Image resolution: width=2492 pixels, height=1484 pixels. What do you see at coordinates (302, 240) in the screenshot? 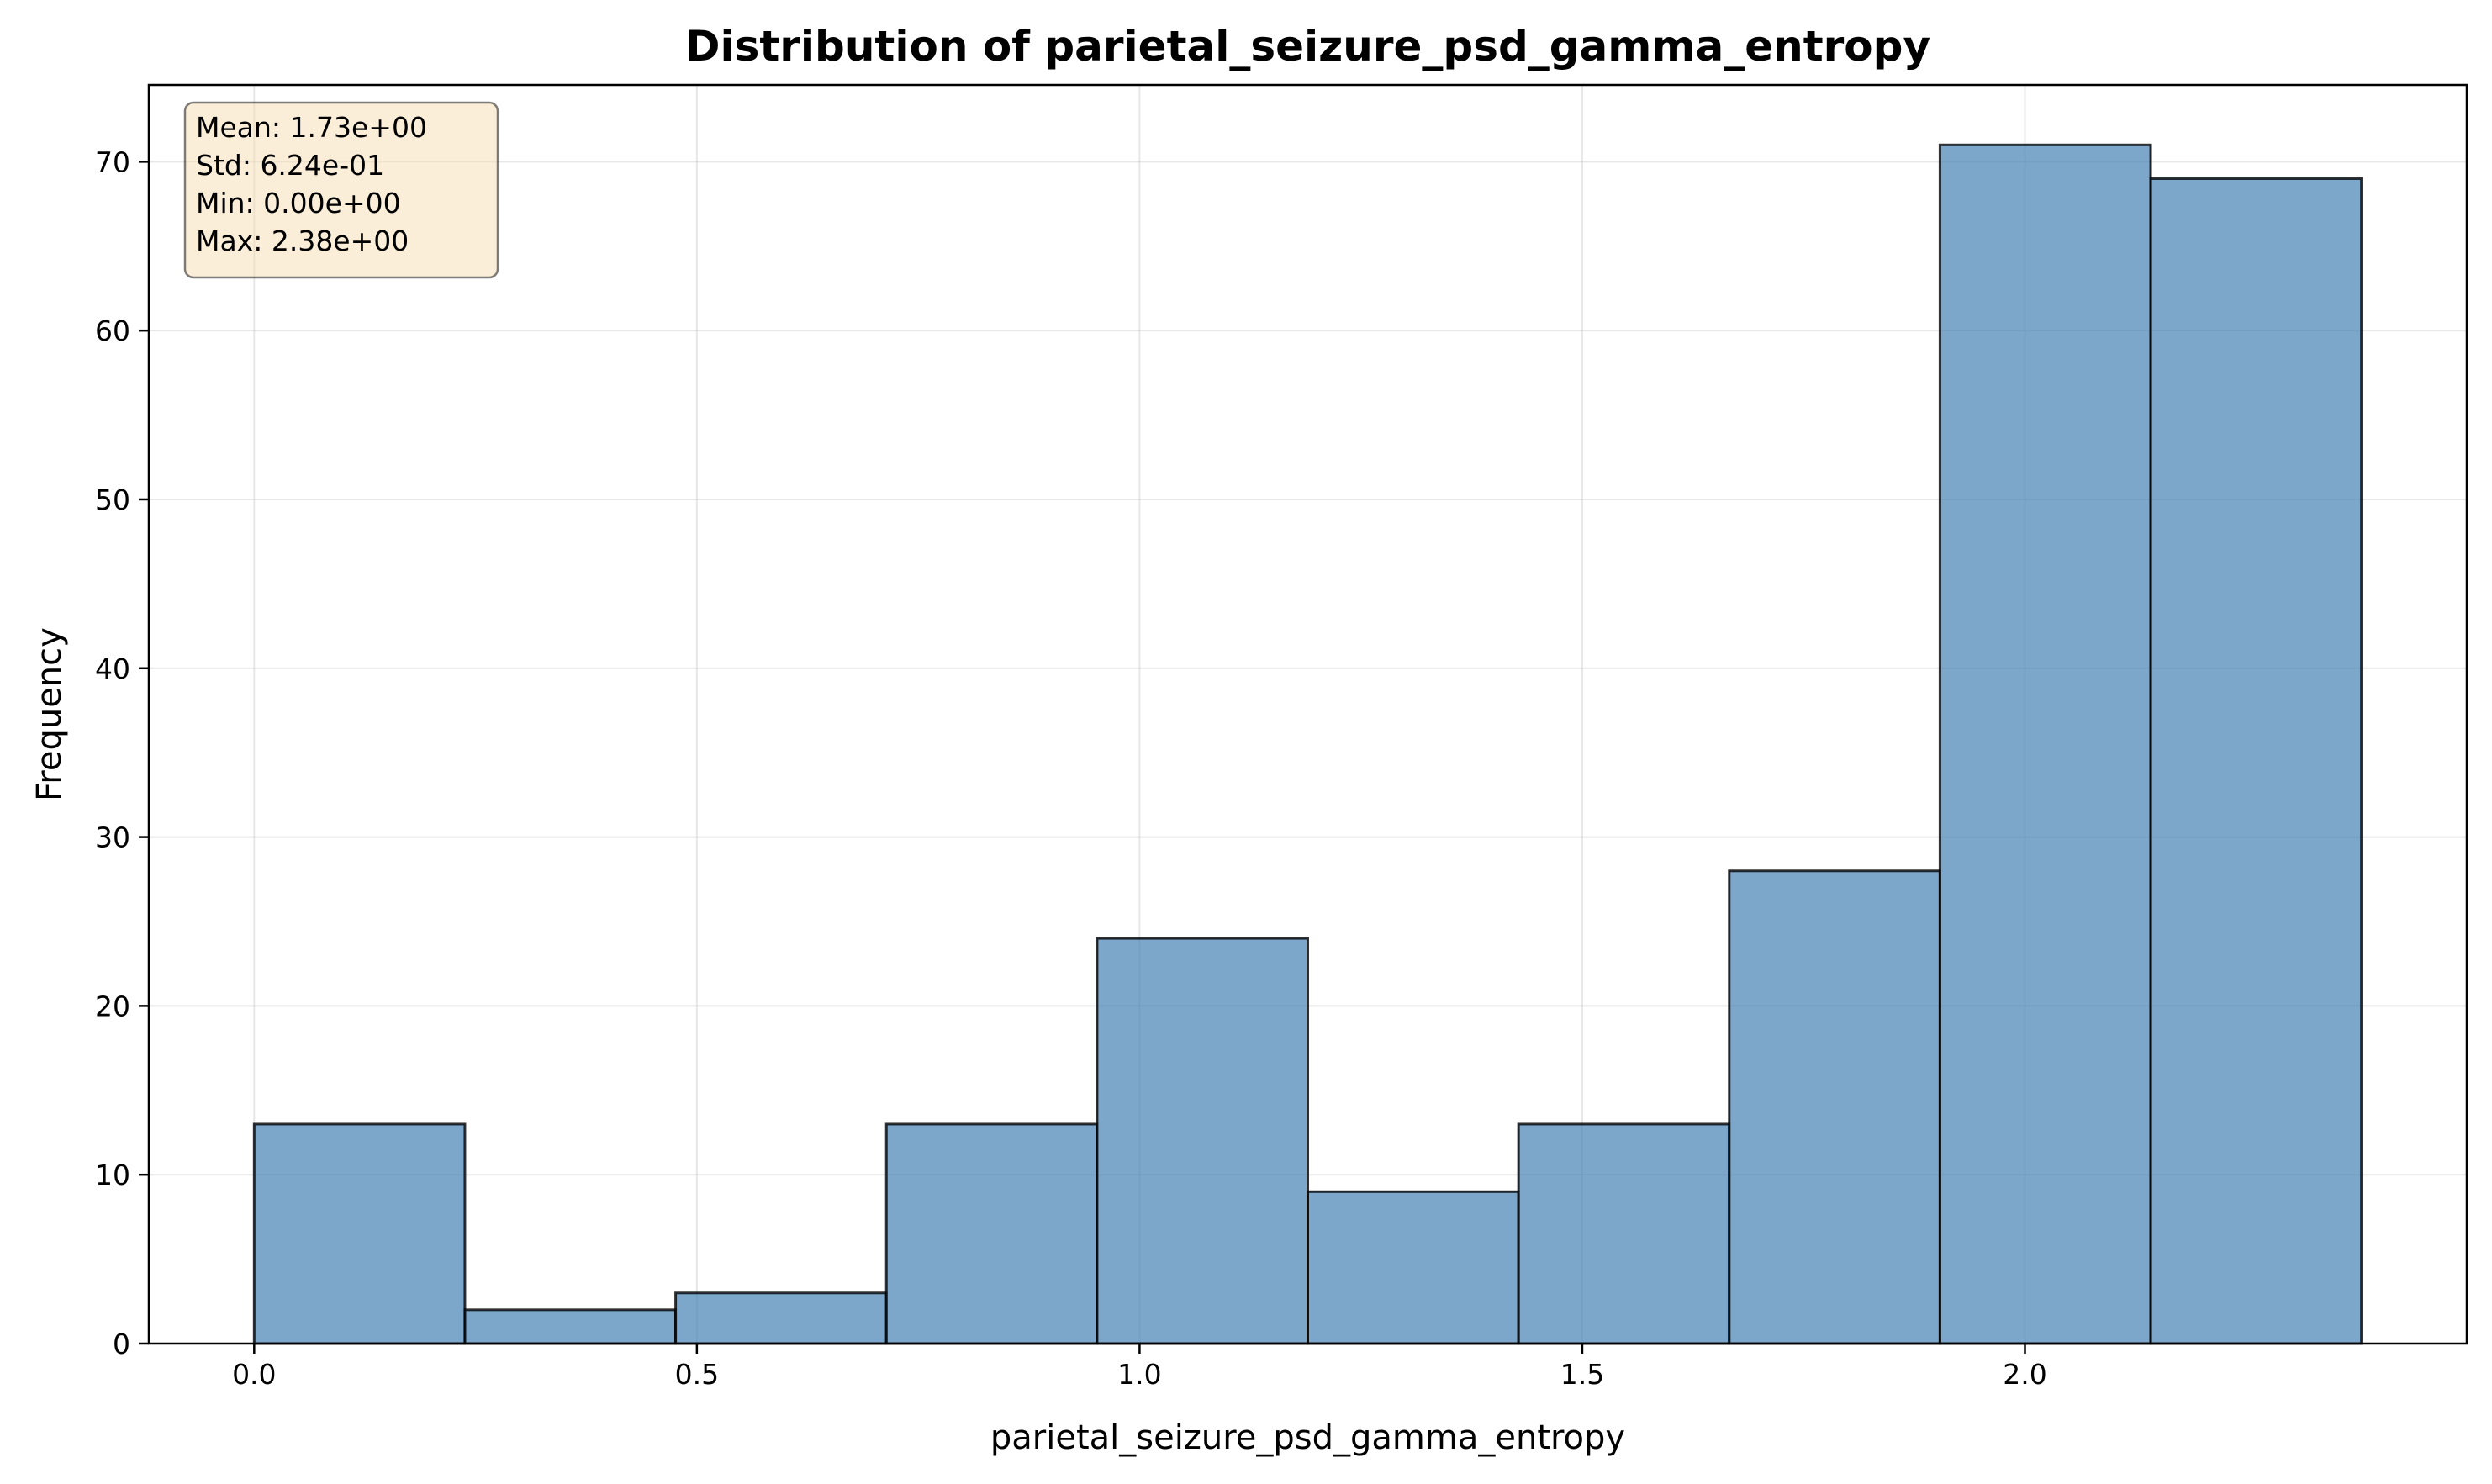
I see `stats-max: Max: 2.38e+00` at bounding box center [302, 240].